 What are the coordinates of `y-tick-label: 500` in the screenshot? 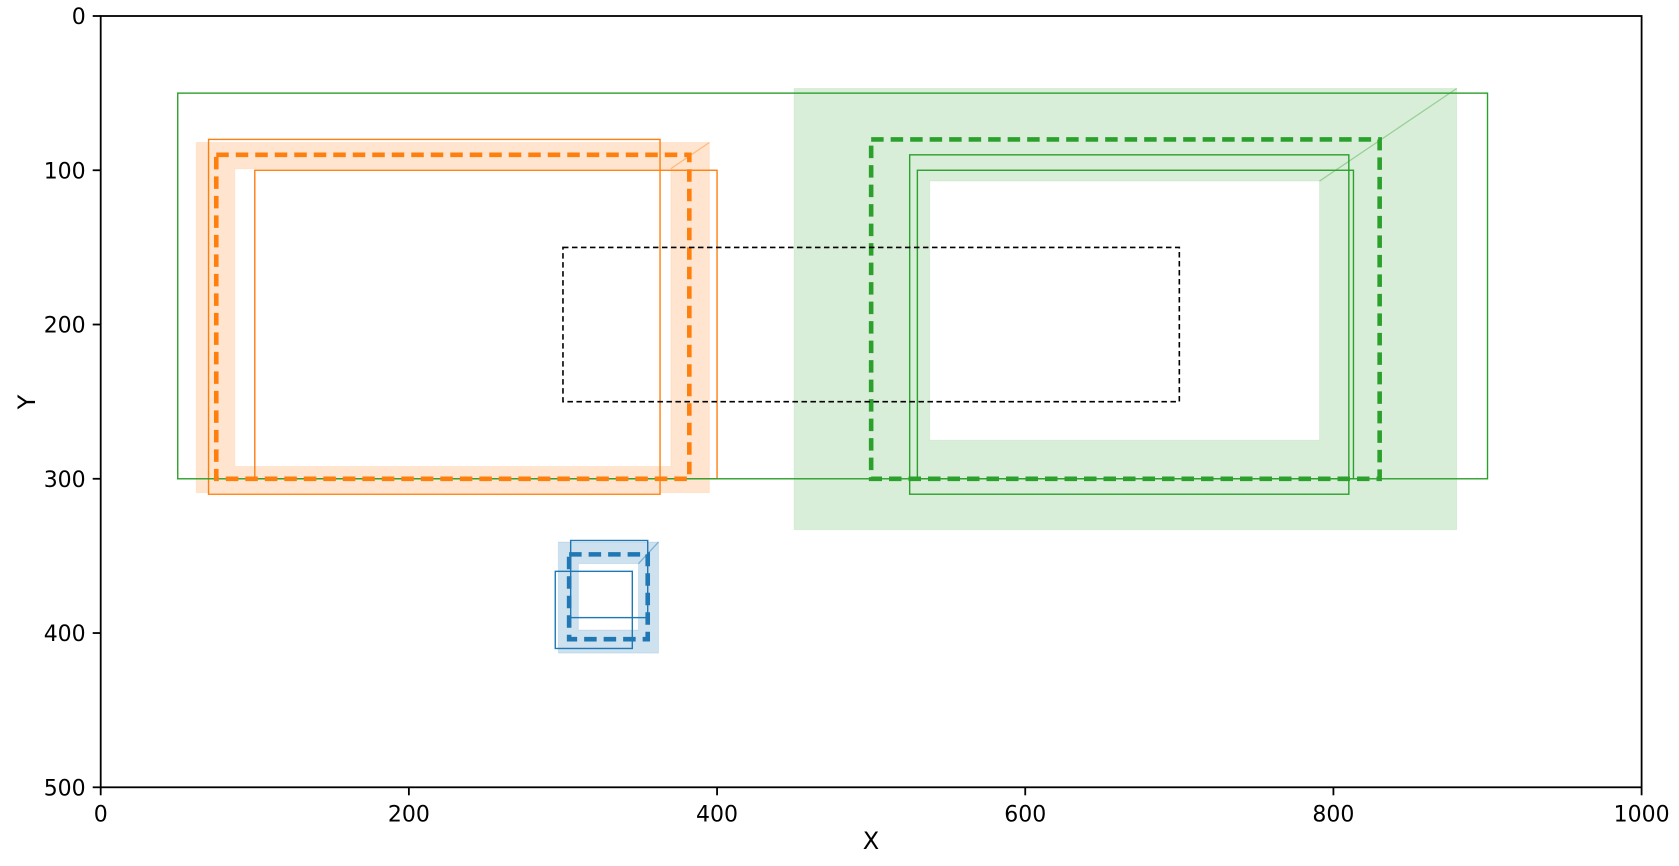 It's located at (65, 788).